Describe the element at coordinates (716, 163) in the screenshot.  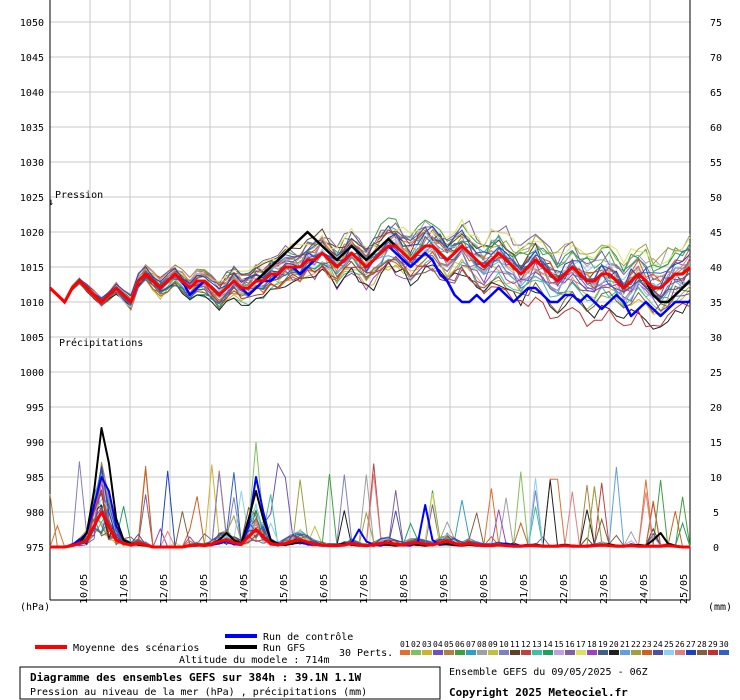
I see `right-tick-label: 55` at that location.